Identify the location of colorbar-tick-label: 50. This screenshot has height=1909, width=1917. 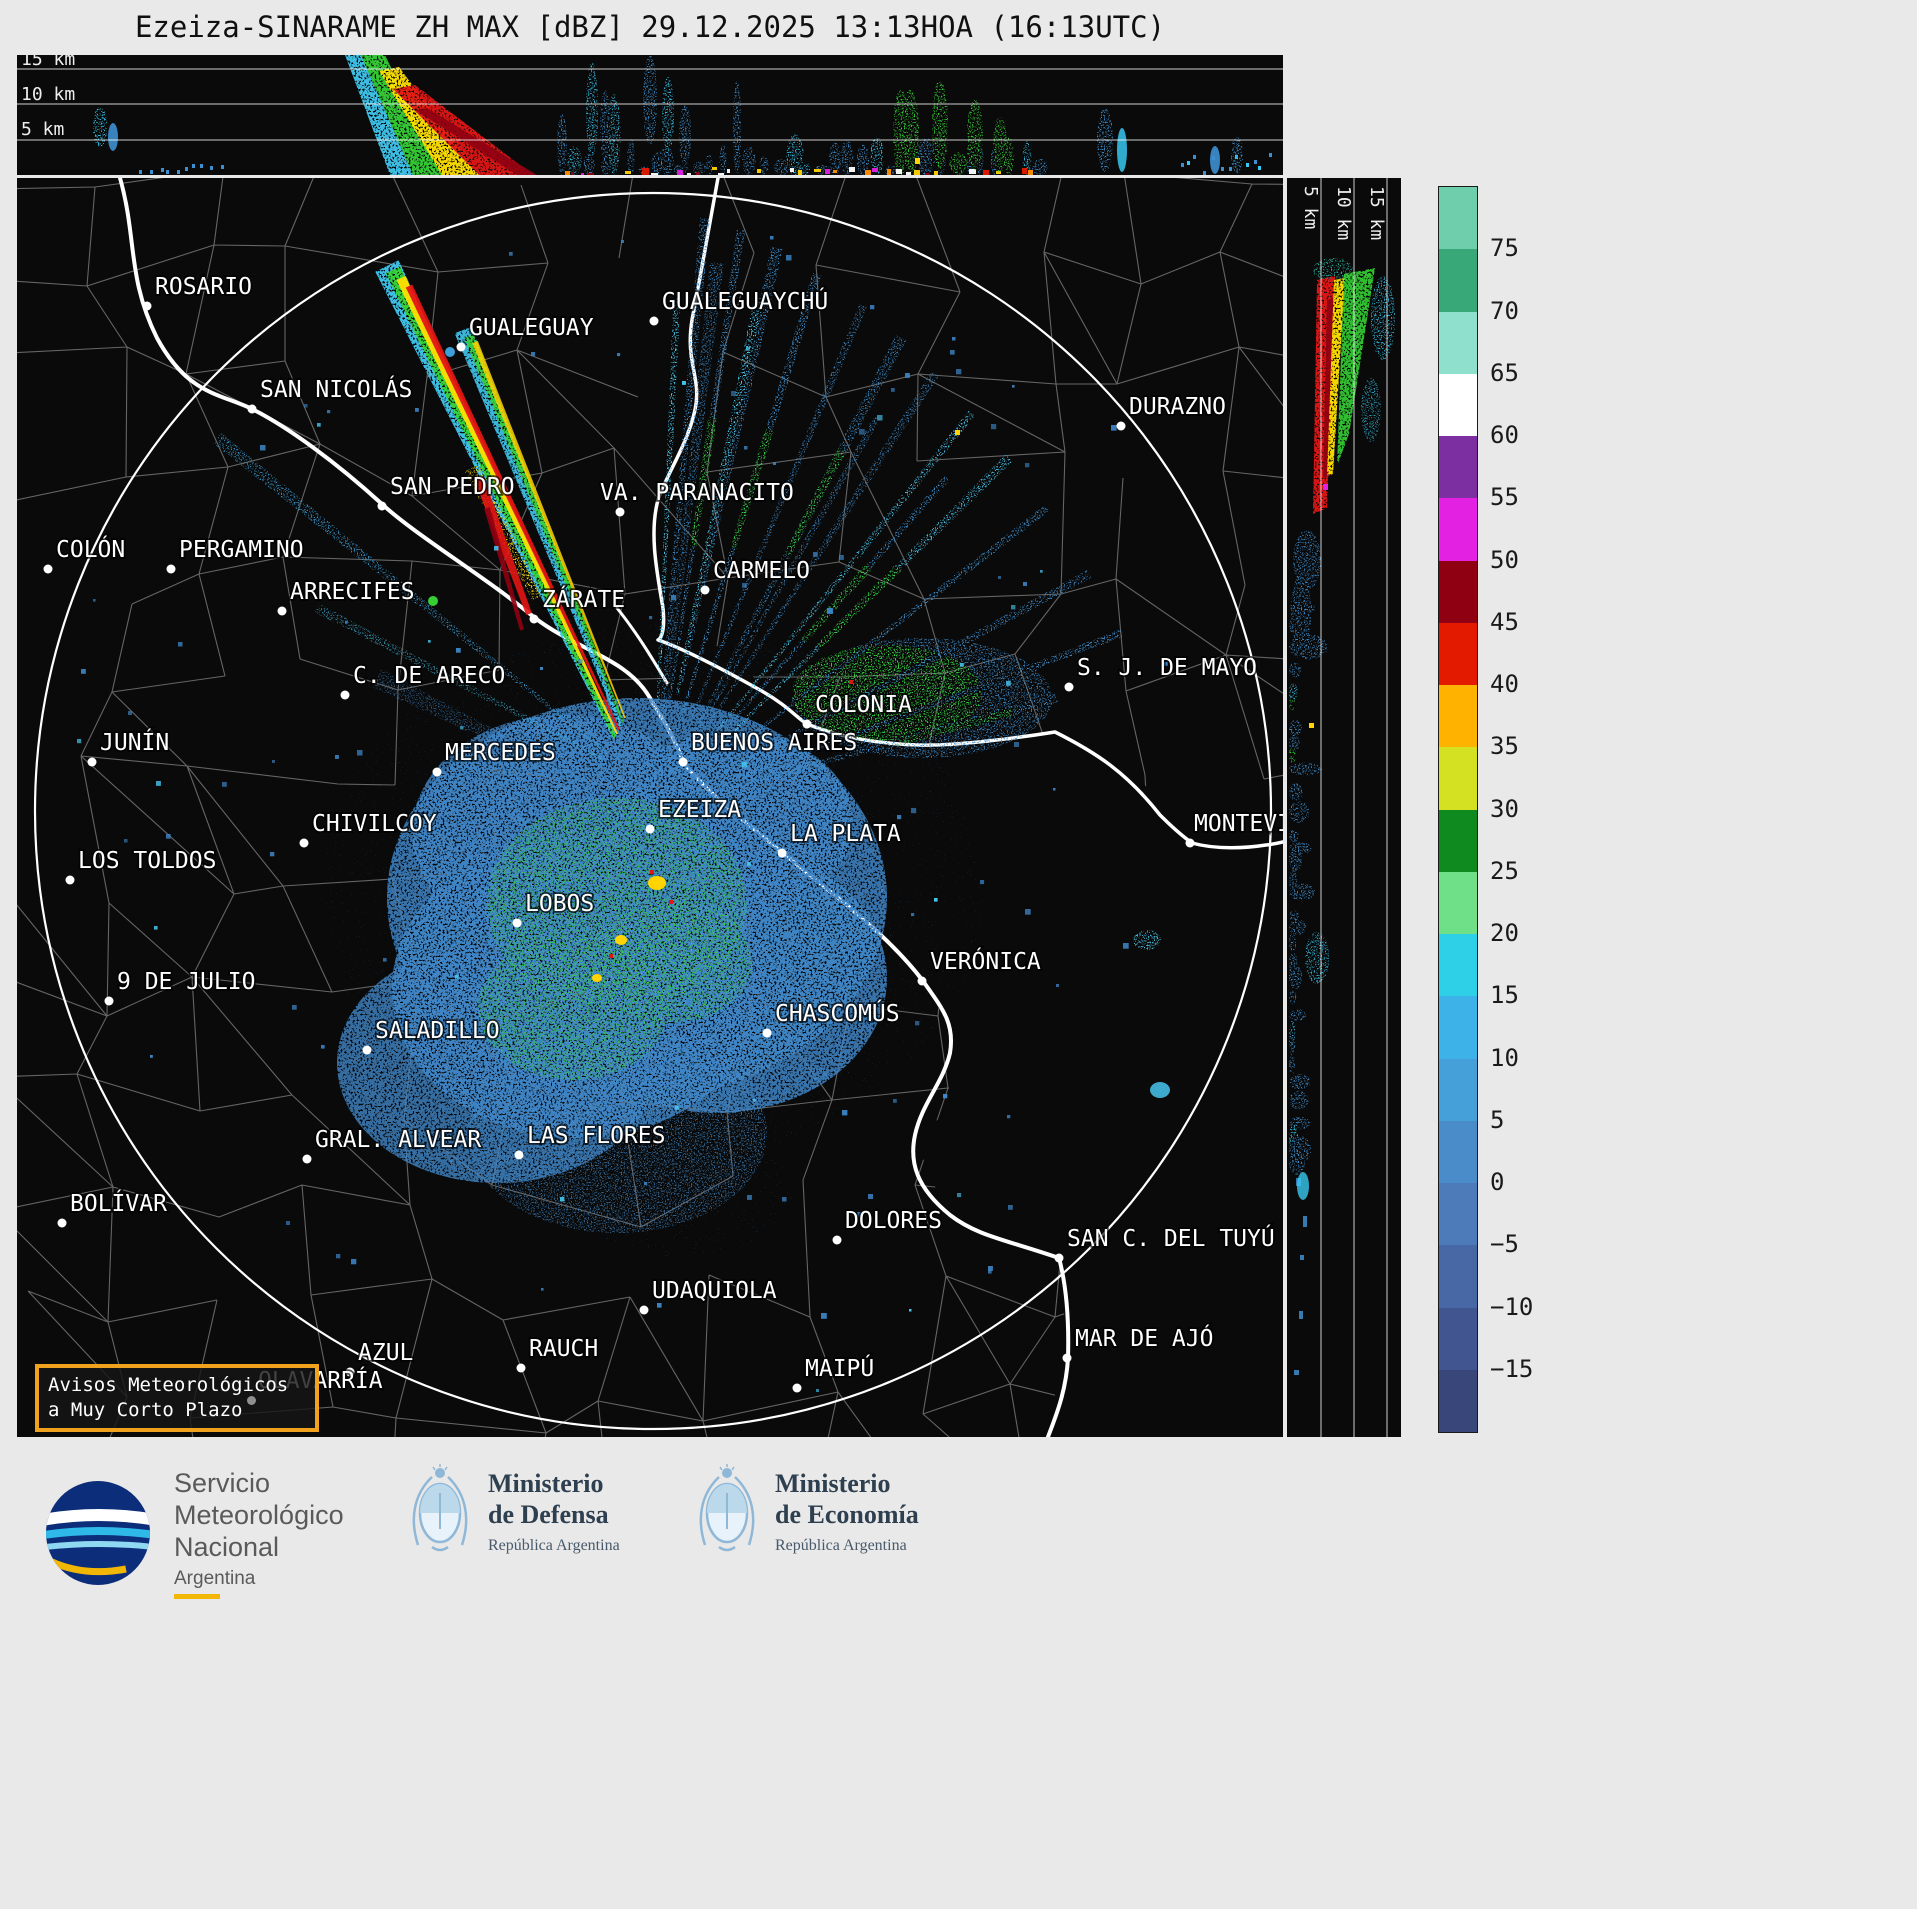
(1504, 559).